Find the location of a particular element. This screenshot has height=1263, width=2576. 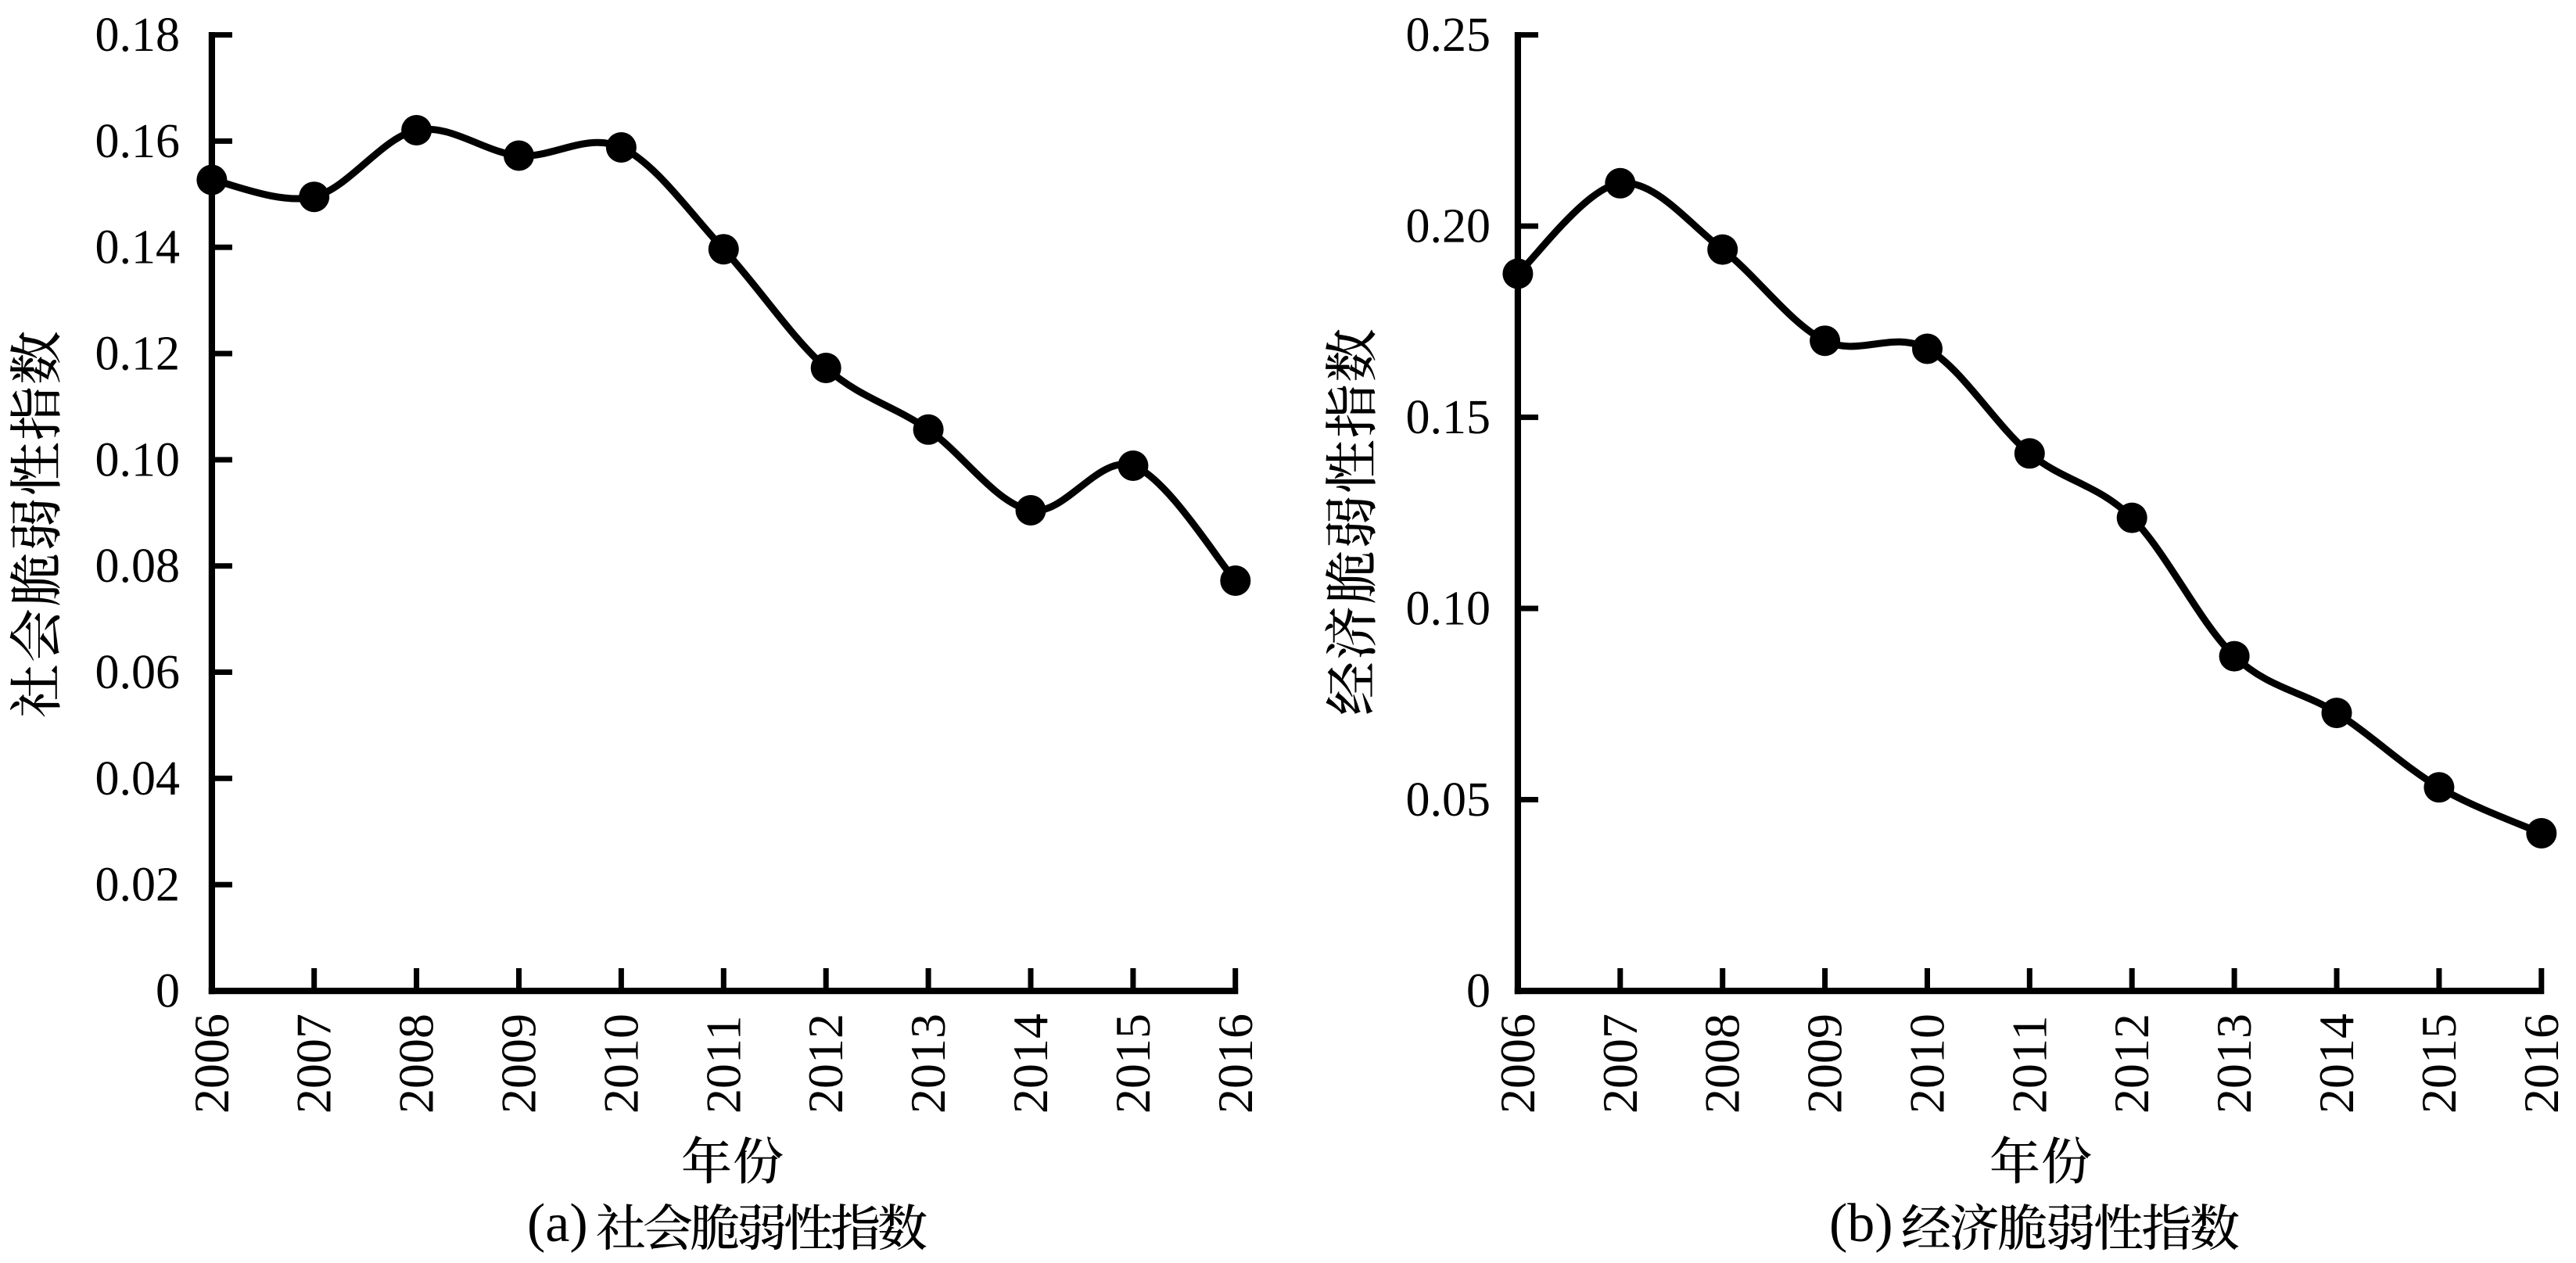

svg-text: 0.04 is located at coordinates (138, 779).